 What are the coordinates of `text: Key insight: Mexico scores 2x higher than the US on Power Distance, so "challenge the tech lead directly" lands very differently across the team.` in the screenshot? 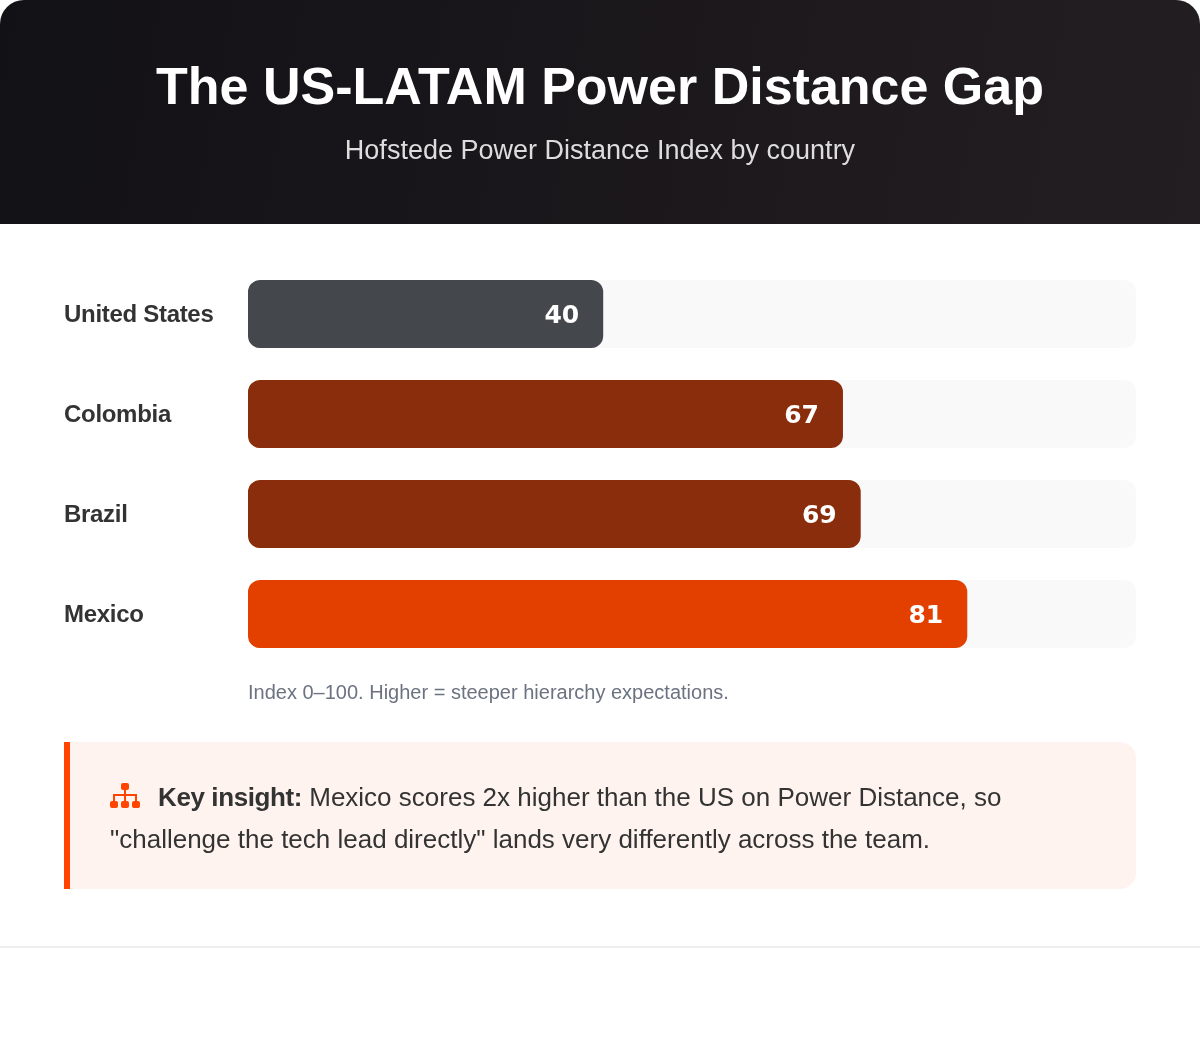 It's located at (556, 818).